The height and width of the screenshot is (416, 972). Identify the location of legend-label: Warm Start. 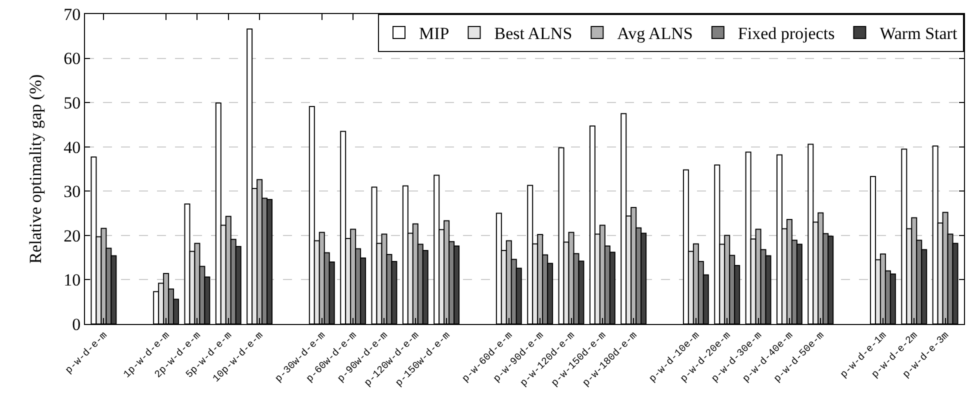
(919, 34).